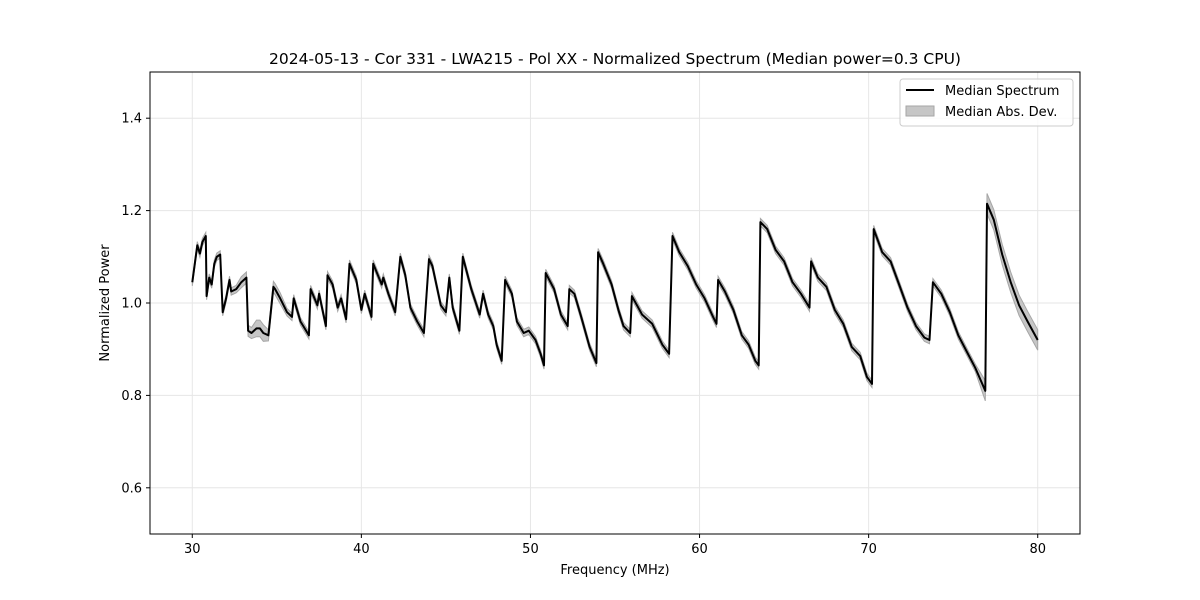  What do you see at coordinates (1001, 112) in the screenshot?
I see `legend-label-median-abs-dev: Median Abs. Dev.` at bounding box center [1001, 112].